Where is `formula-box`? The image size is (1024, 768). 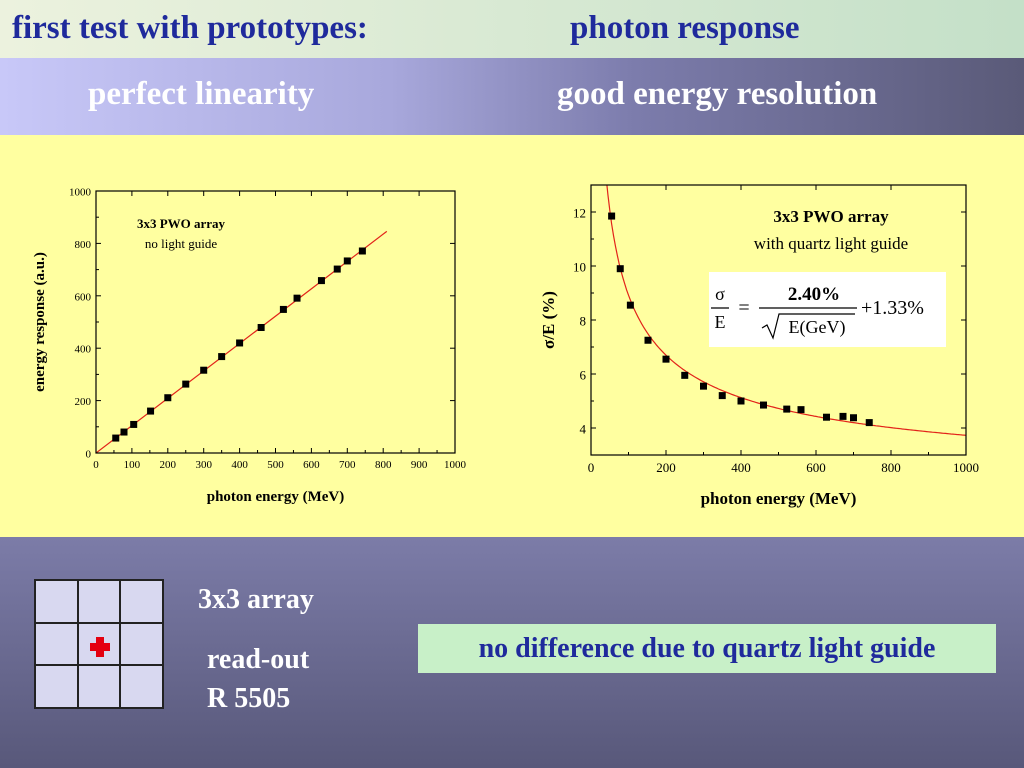 formula-box is located at coordinates (827, 309).